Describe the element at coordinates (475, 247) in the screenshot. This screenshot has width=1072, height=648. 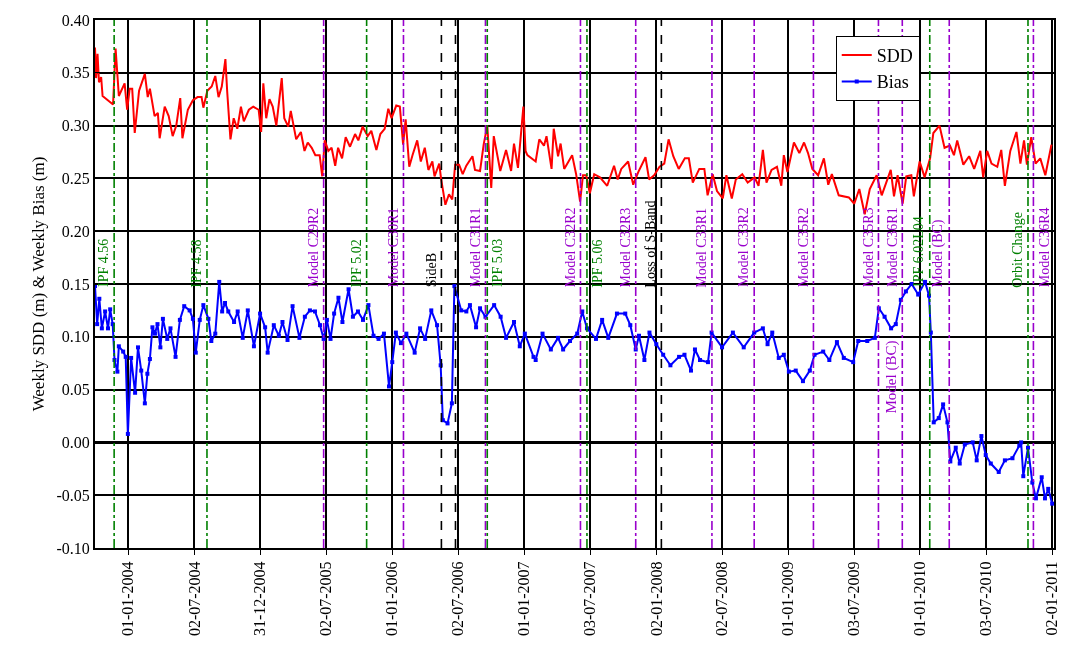
I see `ref-line-label: Model C31R1` at that location.